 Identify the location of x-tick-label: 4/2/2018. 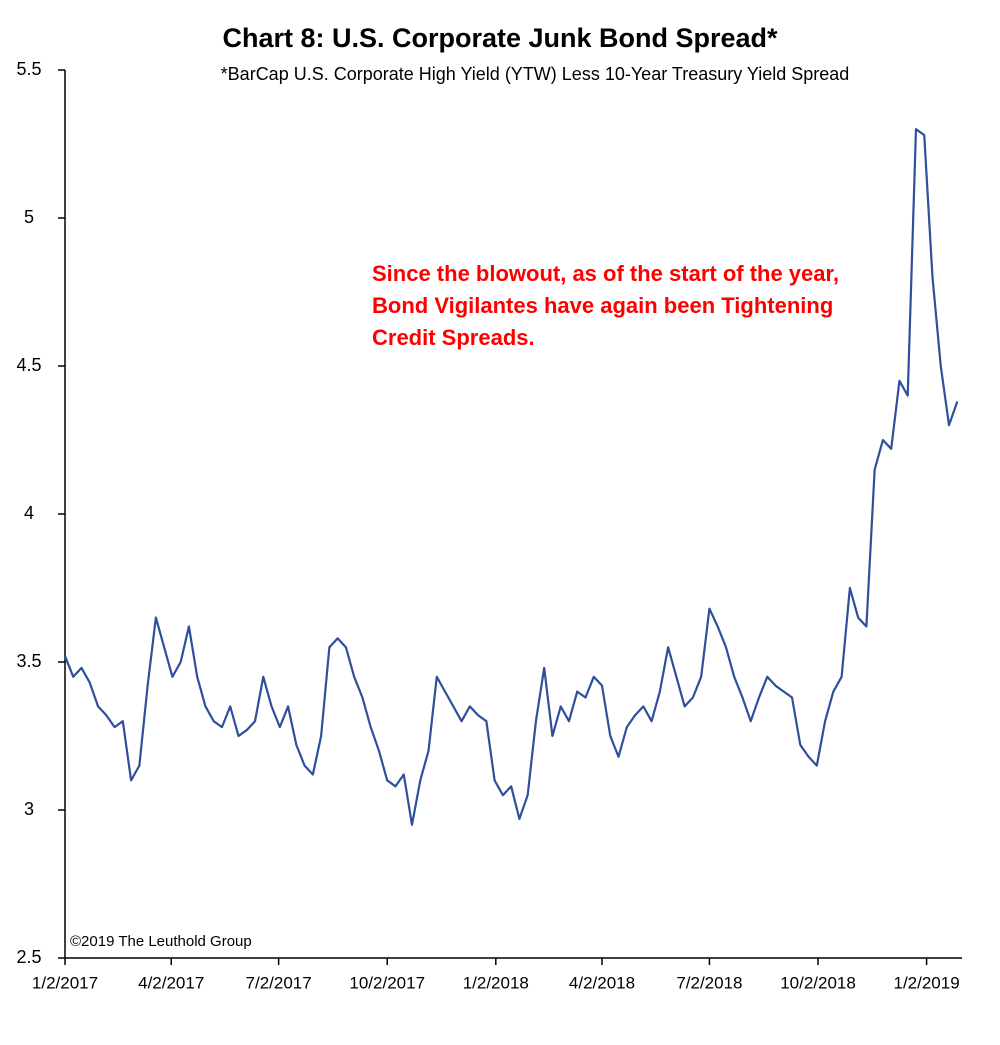
(602, 982).